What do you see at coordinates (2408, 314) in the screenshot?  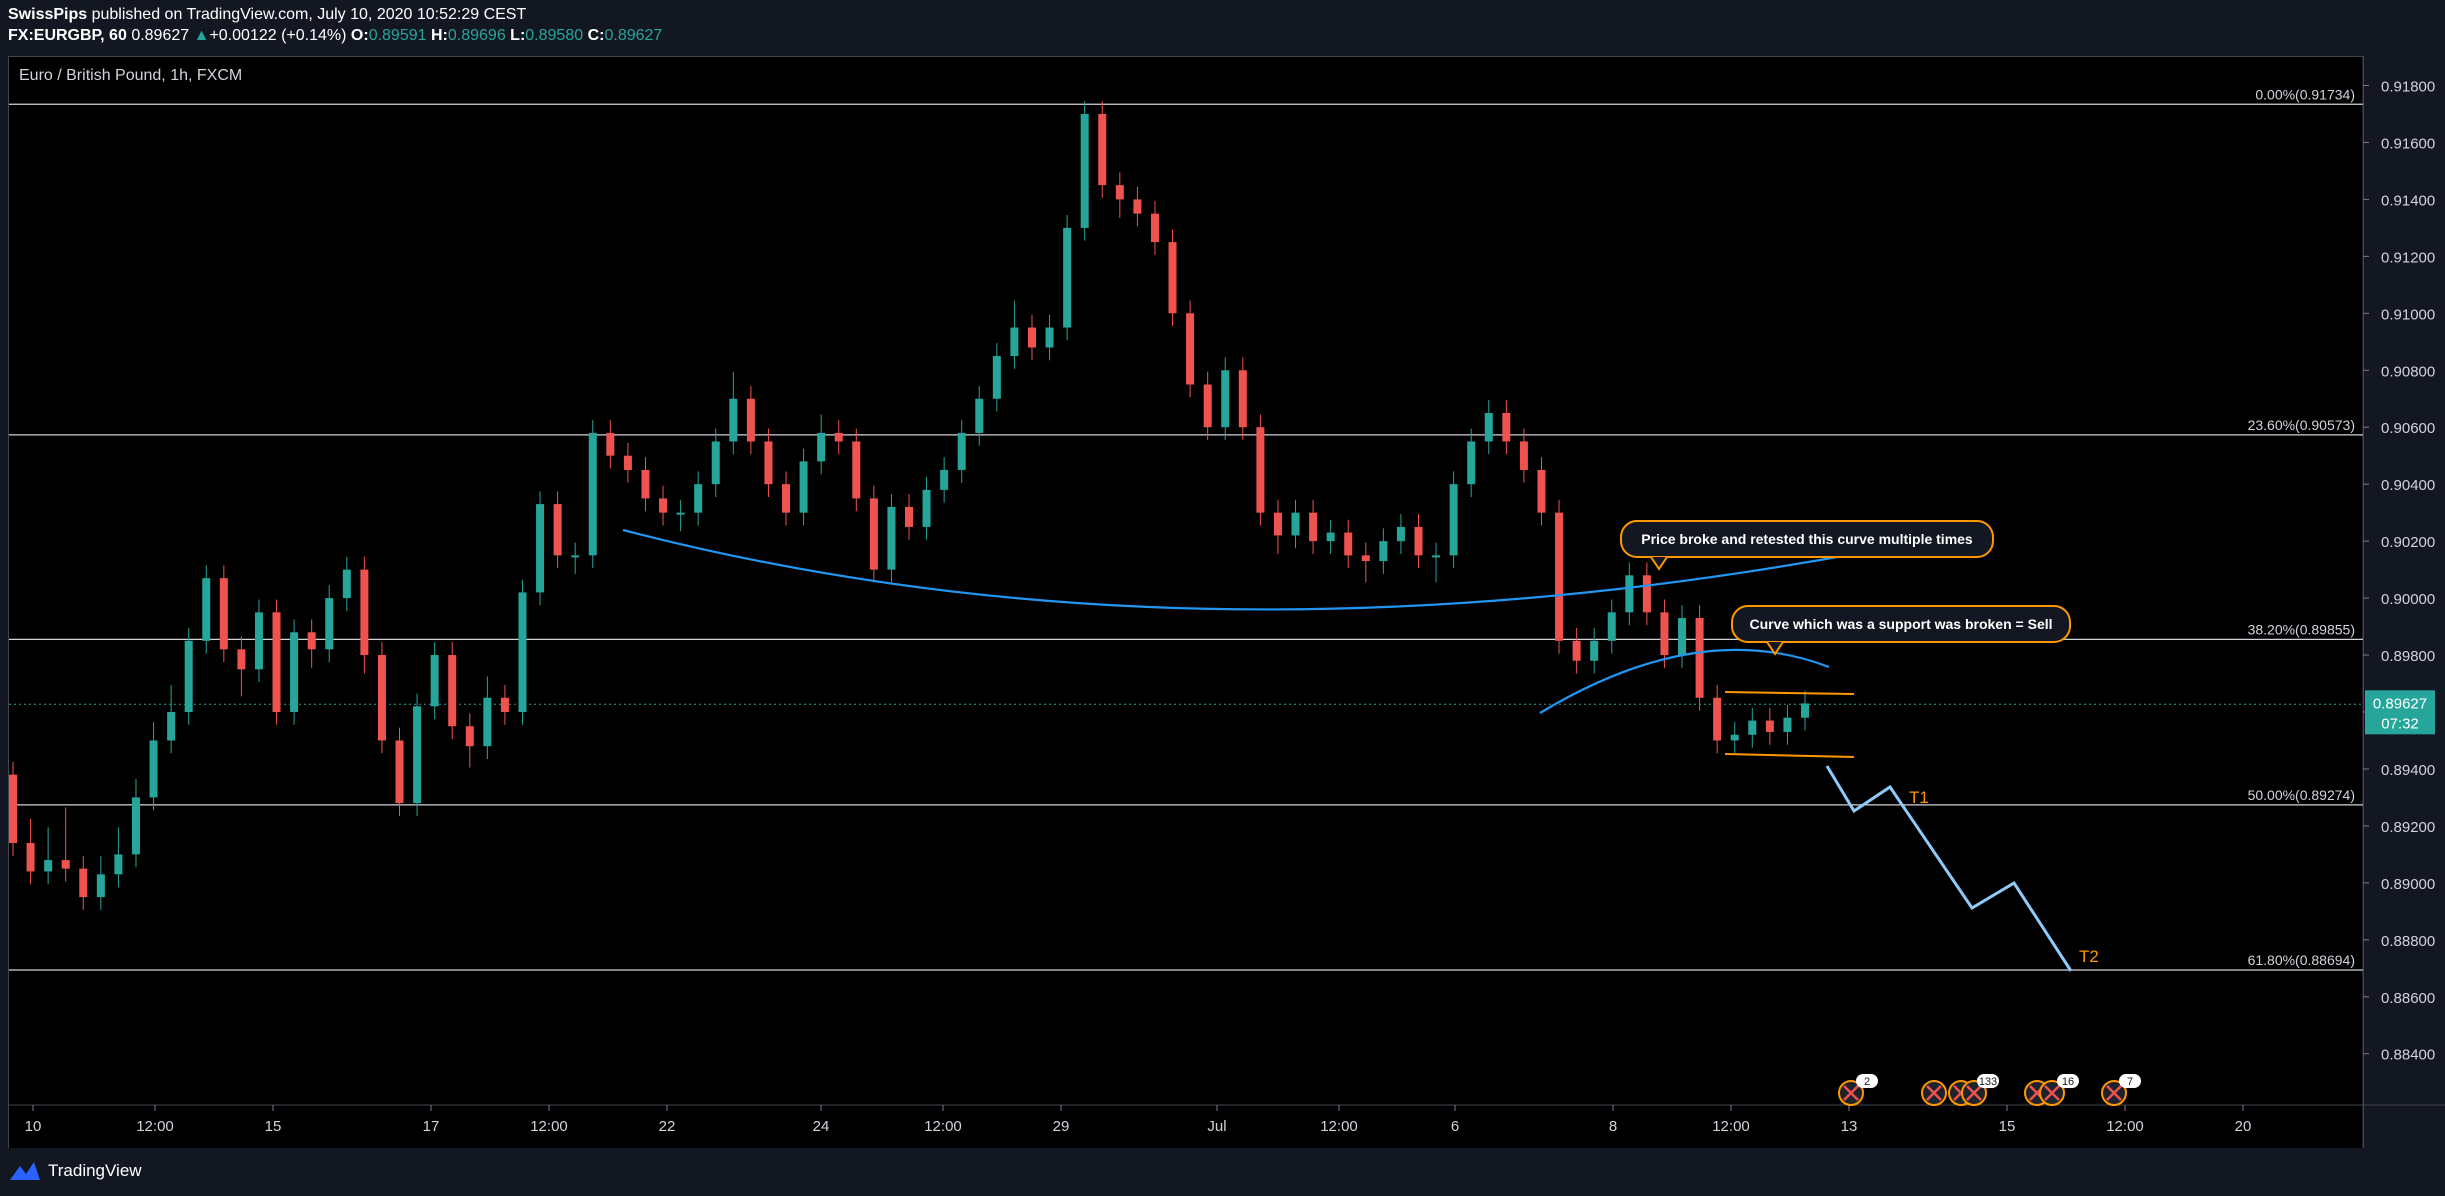 I see `y-tick-label: 0.91000` at bounding box center [2408, 314].